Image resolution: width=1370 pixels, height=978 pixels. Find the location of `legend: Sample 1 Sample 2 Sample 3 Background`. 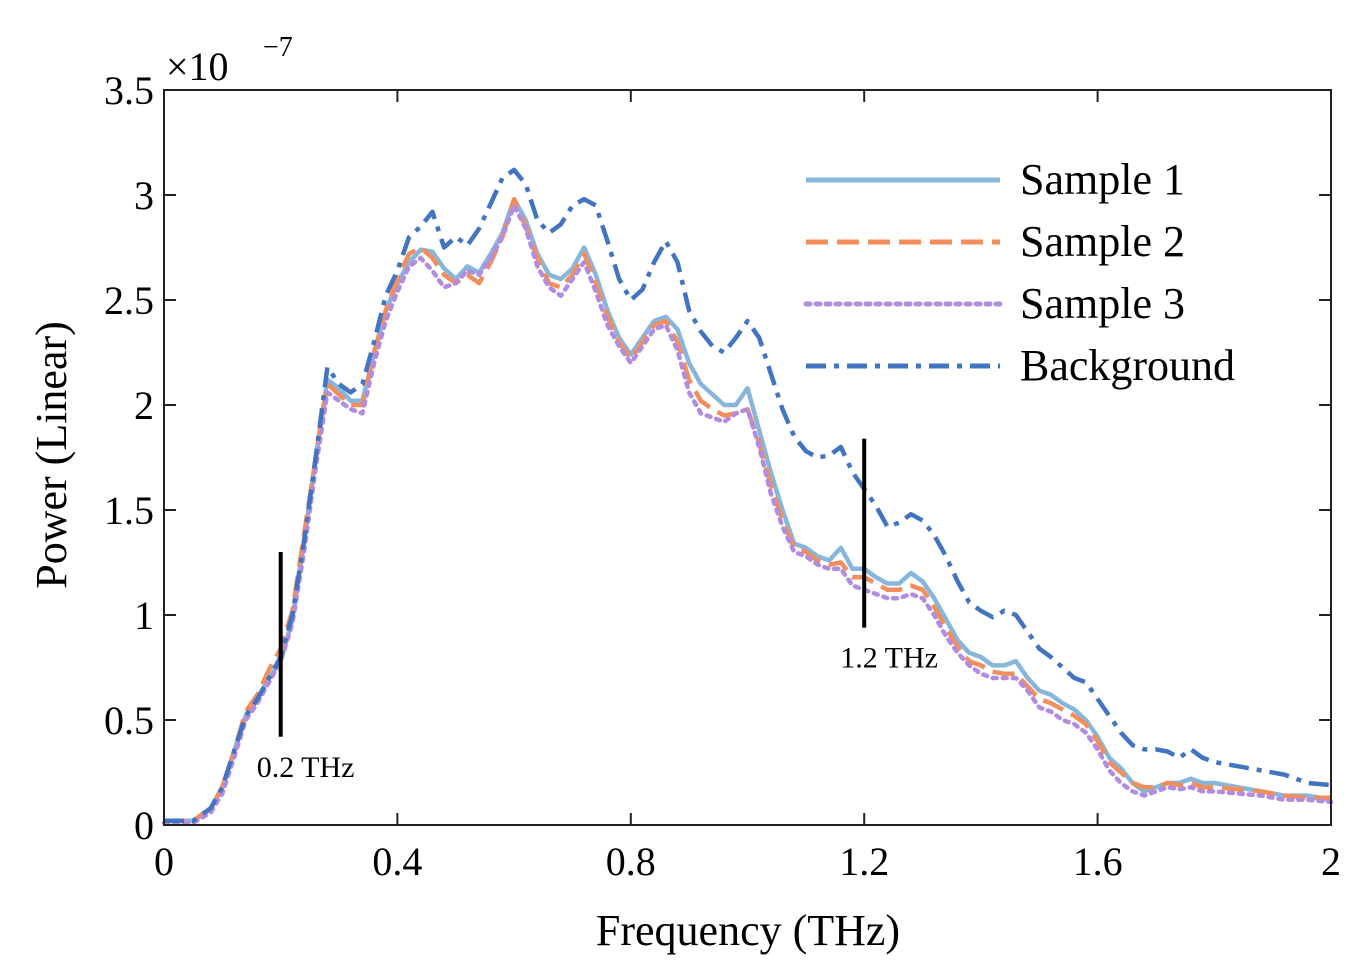

legend: Sample 1 Sample 2 Sample 3 Background is located at coordinates (1019, 272).